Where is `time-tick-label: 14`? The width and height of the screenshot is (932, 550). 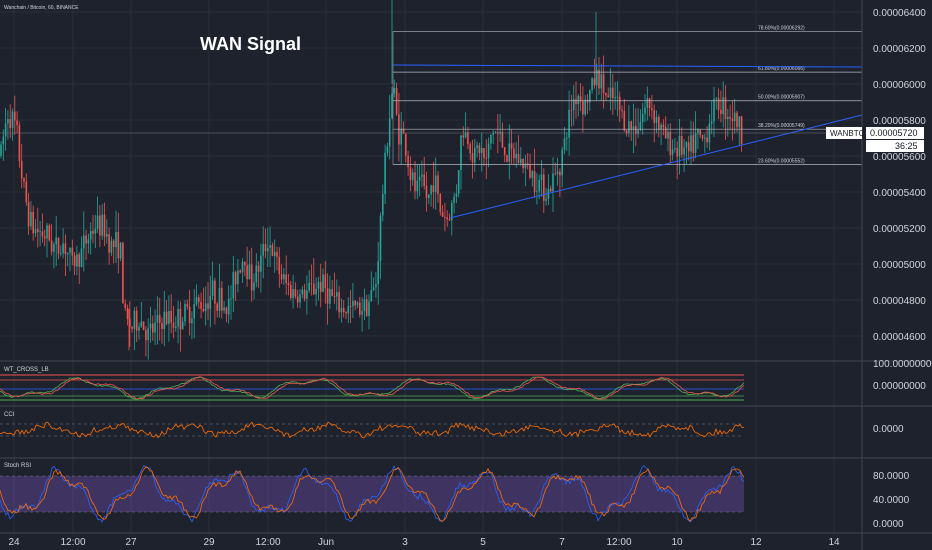 time-tick-label: 14 is located at coordinates (834, 542).